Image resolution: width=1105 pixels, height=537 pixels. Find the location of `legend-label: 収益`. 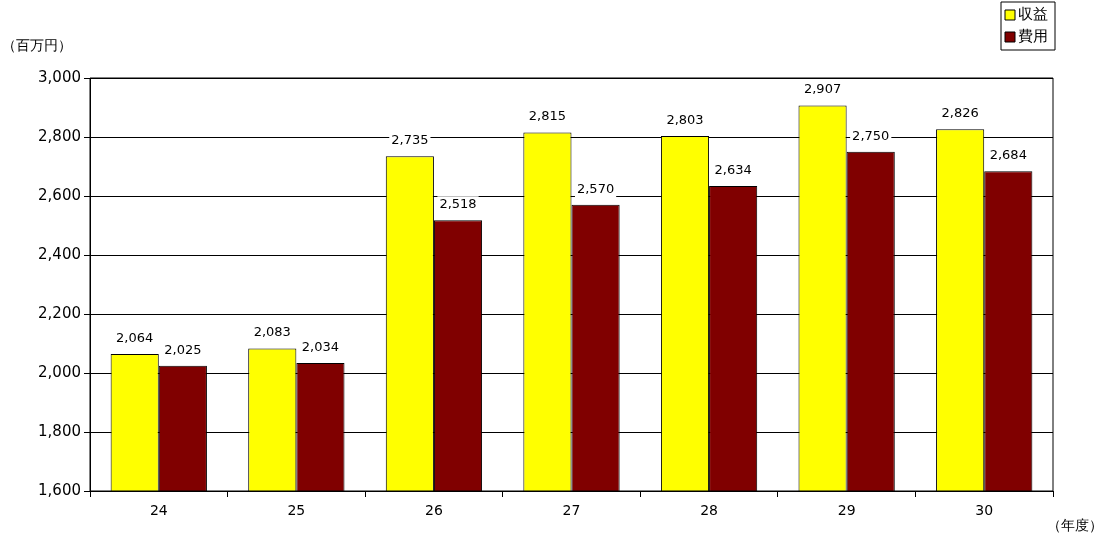

legend-label: 収益 is located at coordinates (1033, 13).